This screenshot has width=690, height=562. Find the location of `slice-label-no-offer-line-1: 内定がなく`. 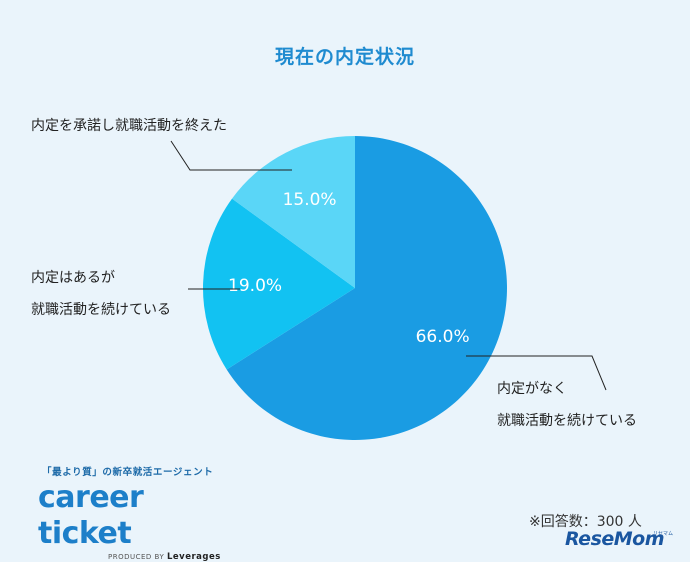

slice-label-no-offer-line-1: 内定がなく is located at coordinates (532, 389).